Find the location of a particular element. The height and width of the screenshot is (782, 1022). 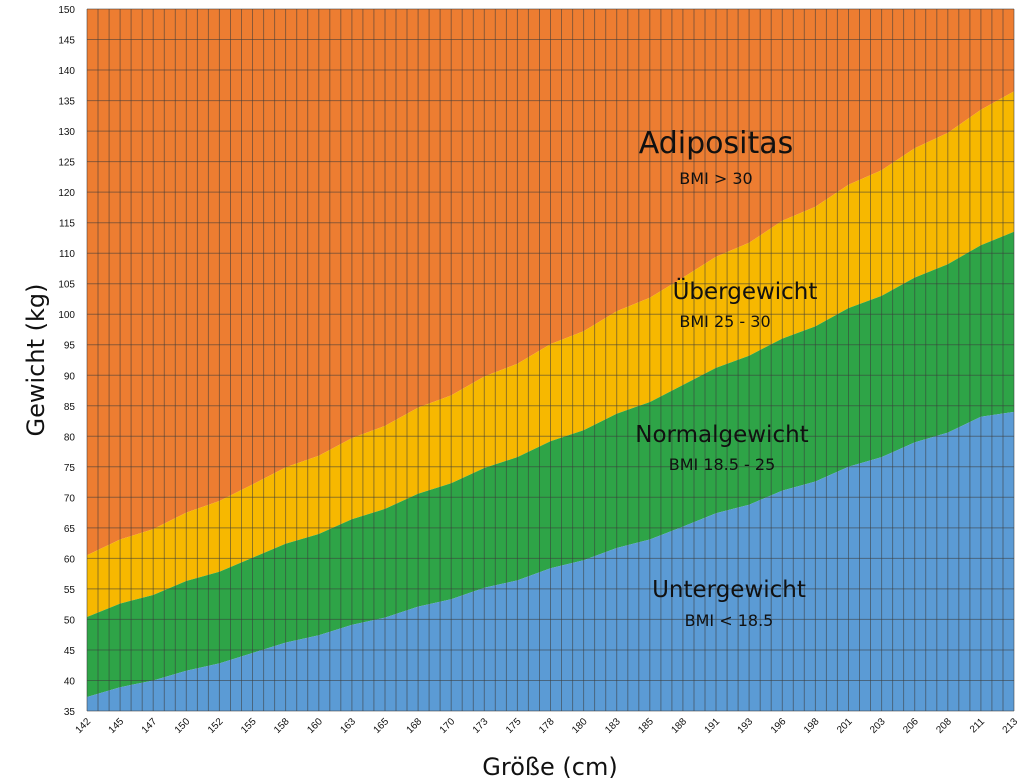

y-tick-label: 150 is located at coordinates (66, 10).